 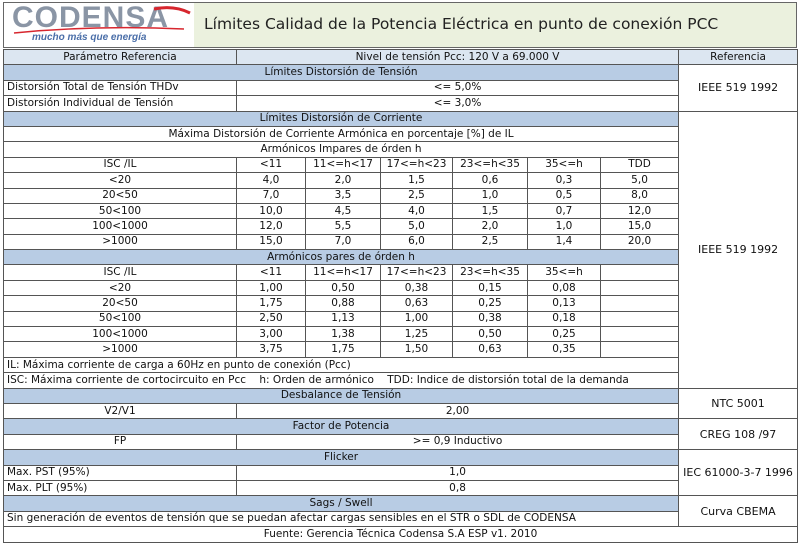 I want to click on reference: IEC 61000-3-7 1996, so click(x=738, y=473).